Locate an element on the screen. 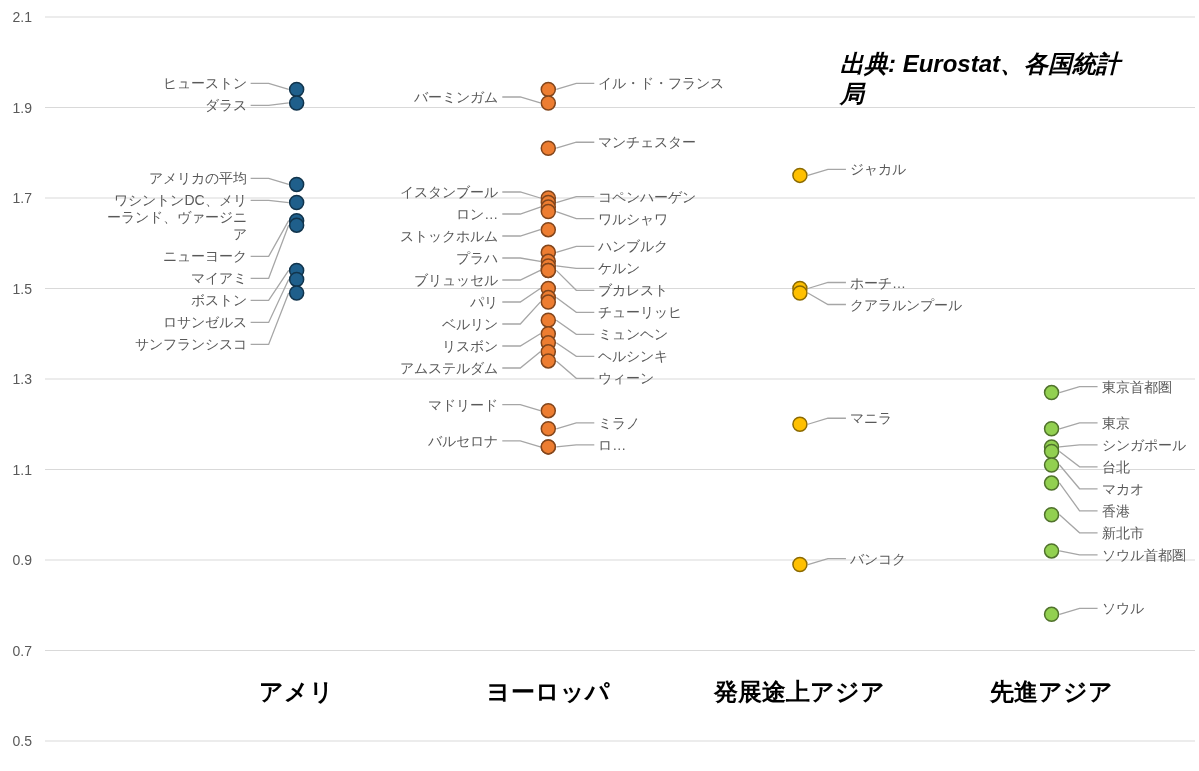 This screenshot has width=1199, height=771. annotation: ミュンヘン is located at coordinates (633, 334).